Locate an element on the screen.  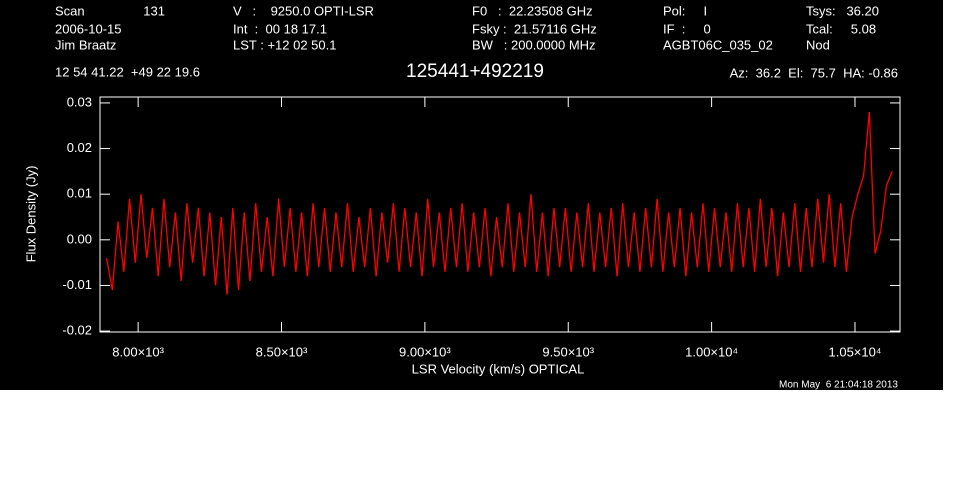
x-tick-label: 9.50×10³ is located at coordinates (568, 351).